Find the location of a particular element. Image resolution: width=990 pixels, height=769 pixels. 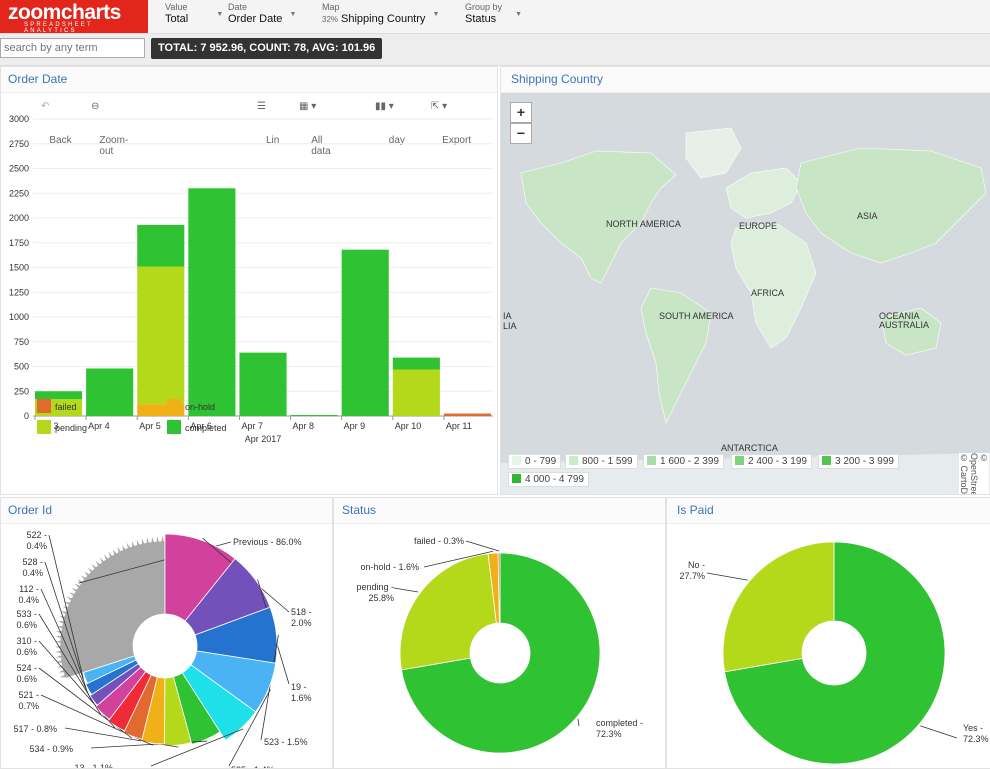

slice-label: 0.7% is located at coordinates (28, 706).